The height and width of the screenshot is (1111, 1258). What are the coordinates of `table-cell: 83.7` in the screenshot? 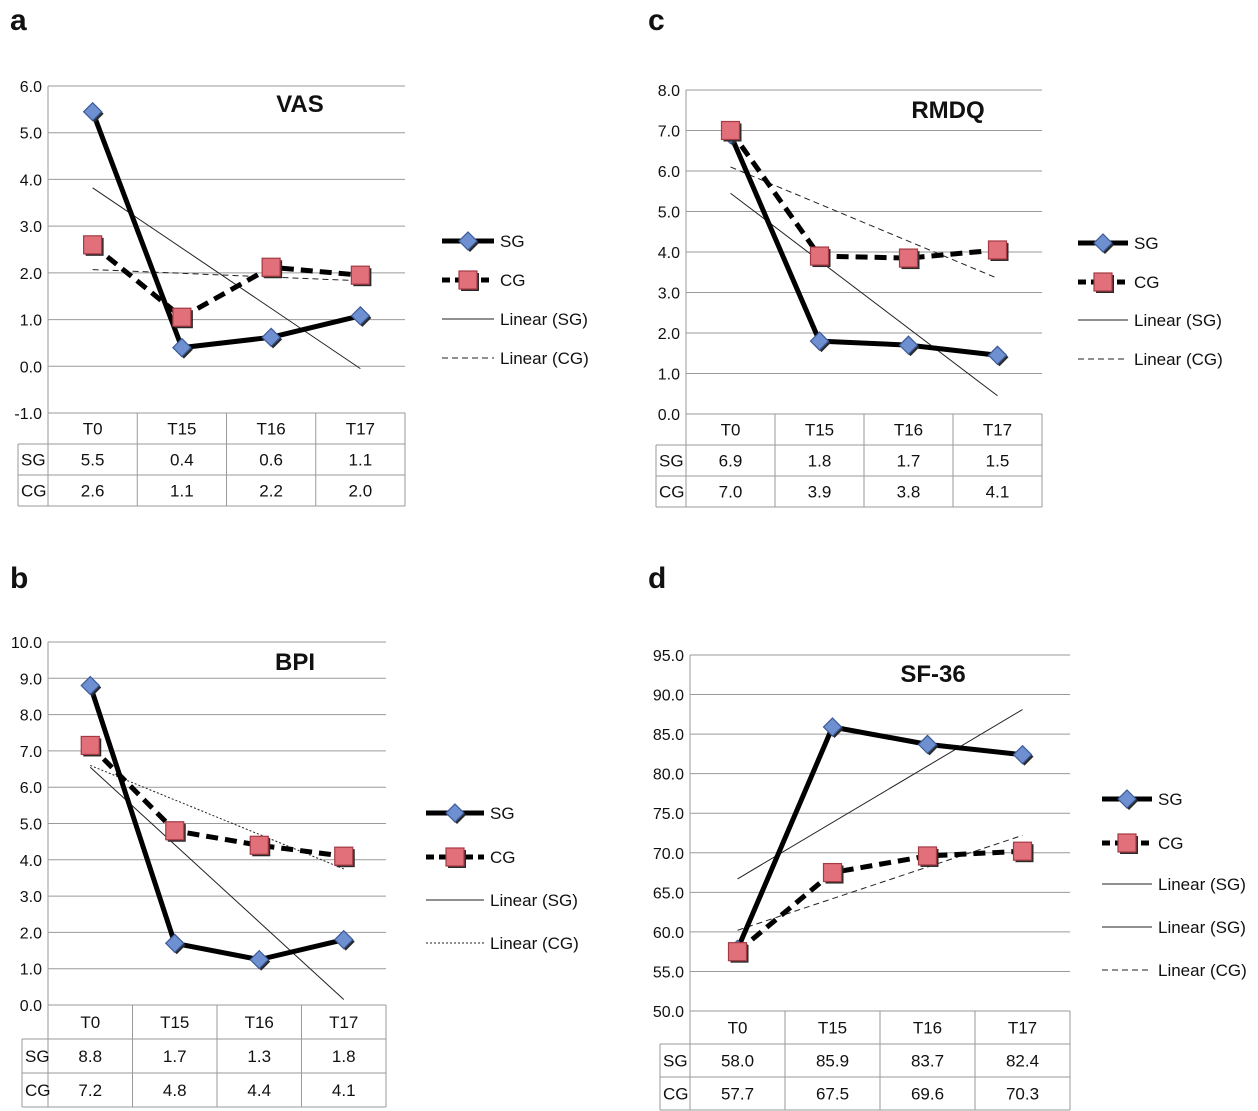 It's located at (927, 1061).